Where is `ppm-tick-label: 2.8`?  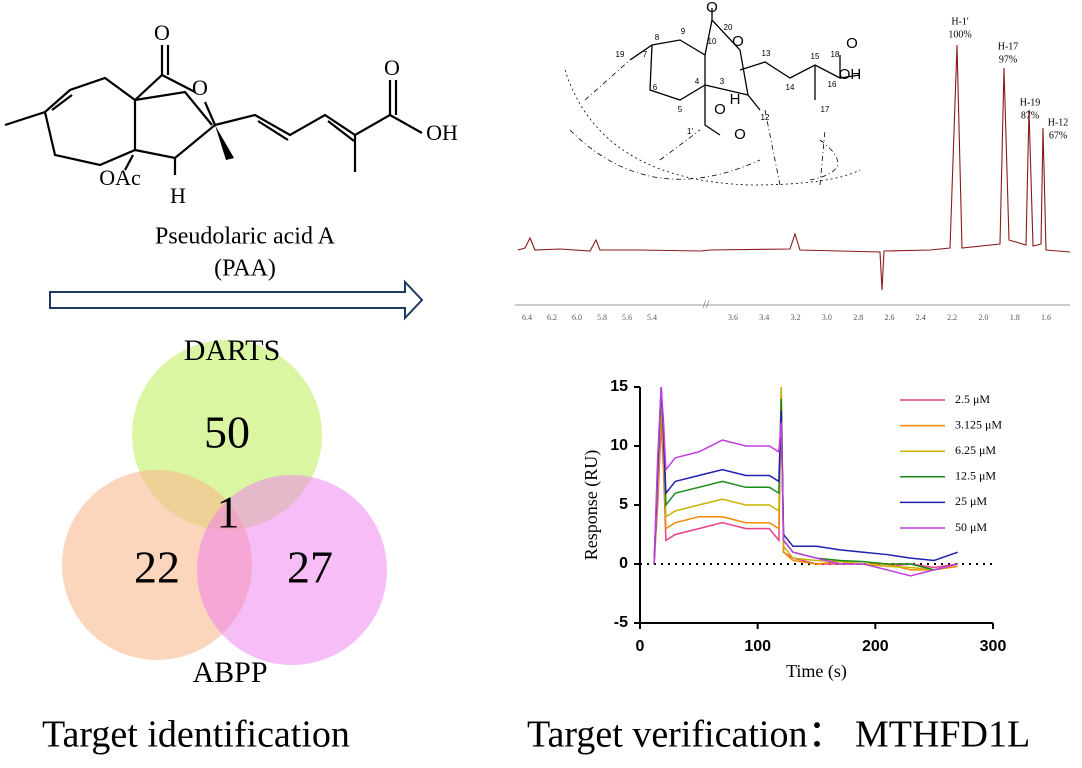 ppm-tick-label: 2.8 is located at coordinates (858, 317).